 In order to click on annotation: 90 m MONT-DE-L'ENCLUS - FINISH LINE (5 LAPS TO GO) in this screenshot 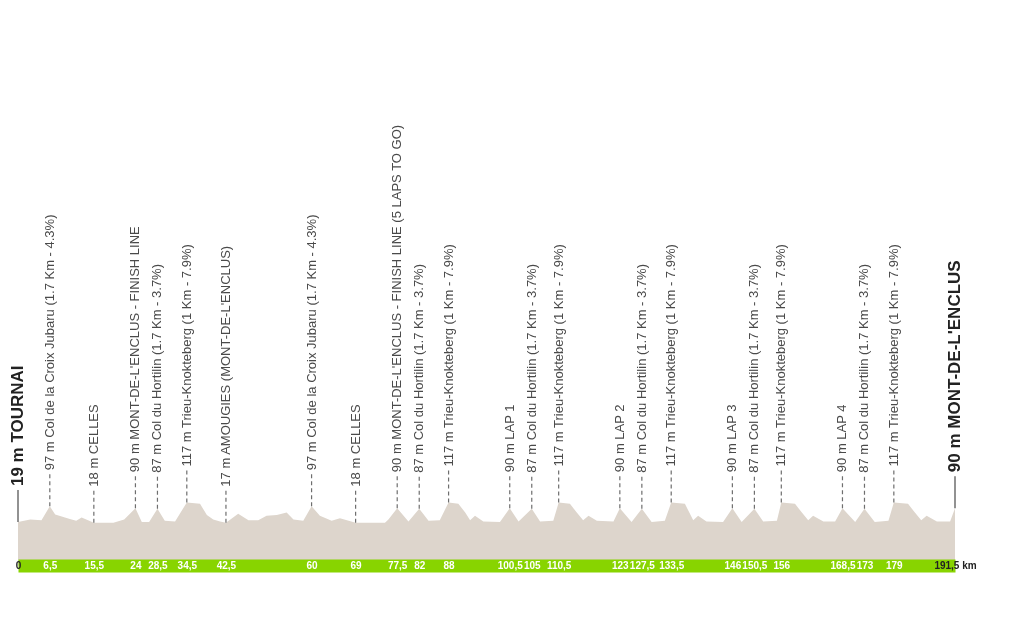, I will do `click(397, 298)`.